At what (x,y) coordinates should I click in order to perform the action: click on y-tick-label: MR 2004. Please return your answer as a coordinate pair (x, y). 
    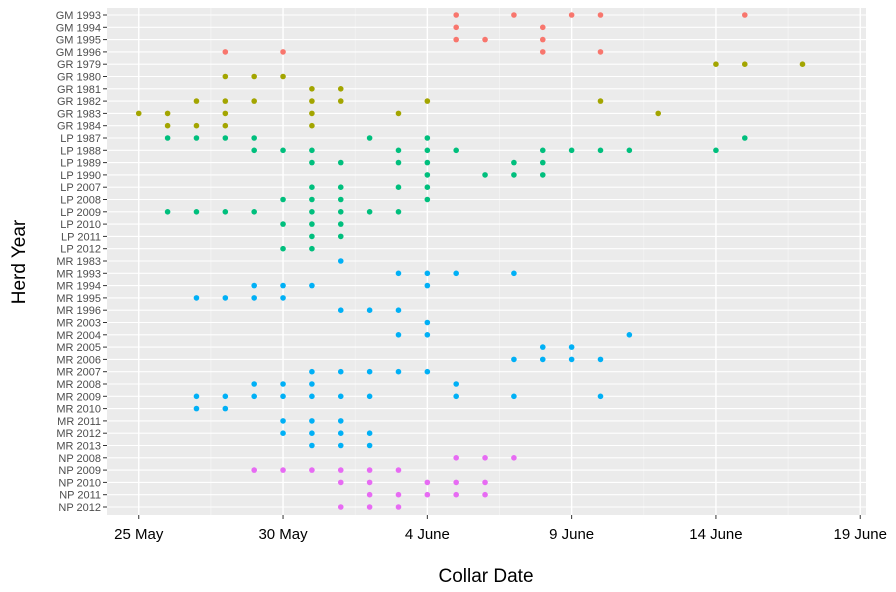
    Looking at the image, I should click on (78, 336).